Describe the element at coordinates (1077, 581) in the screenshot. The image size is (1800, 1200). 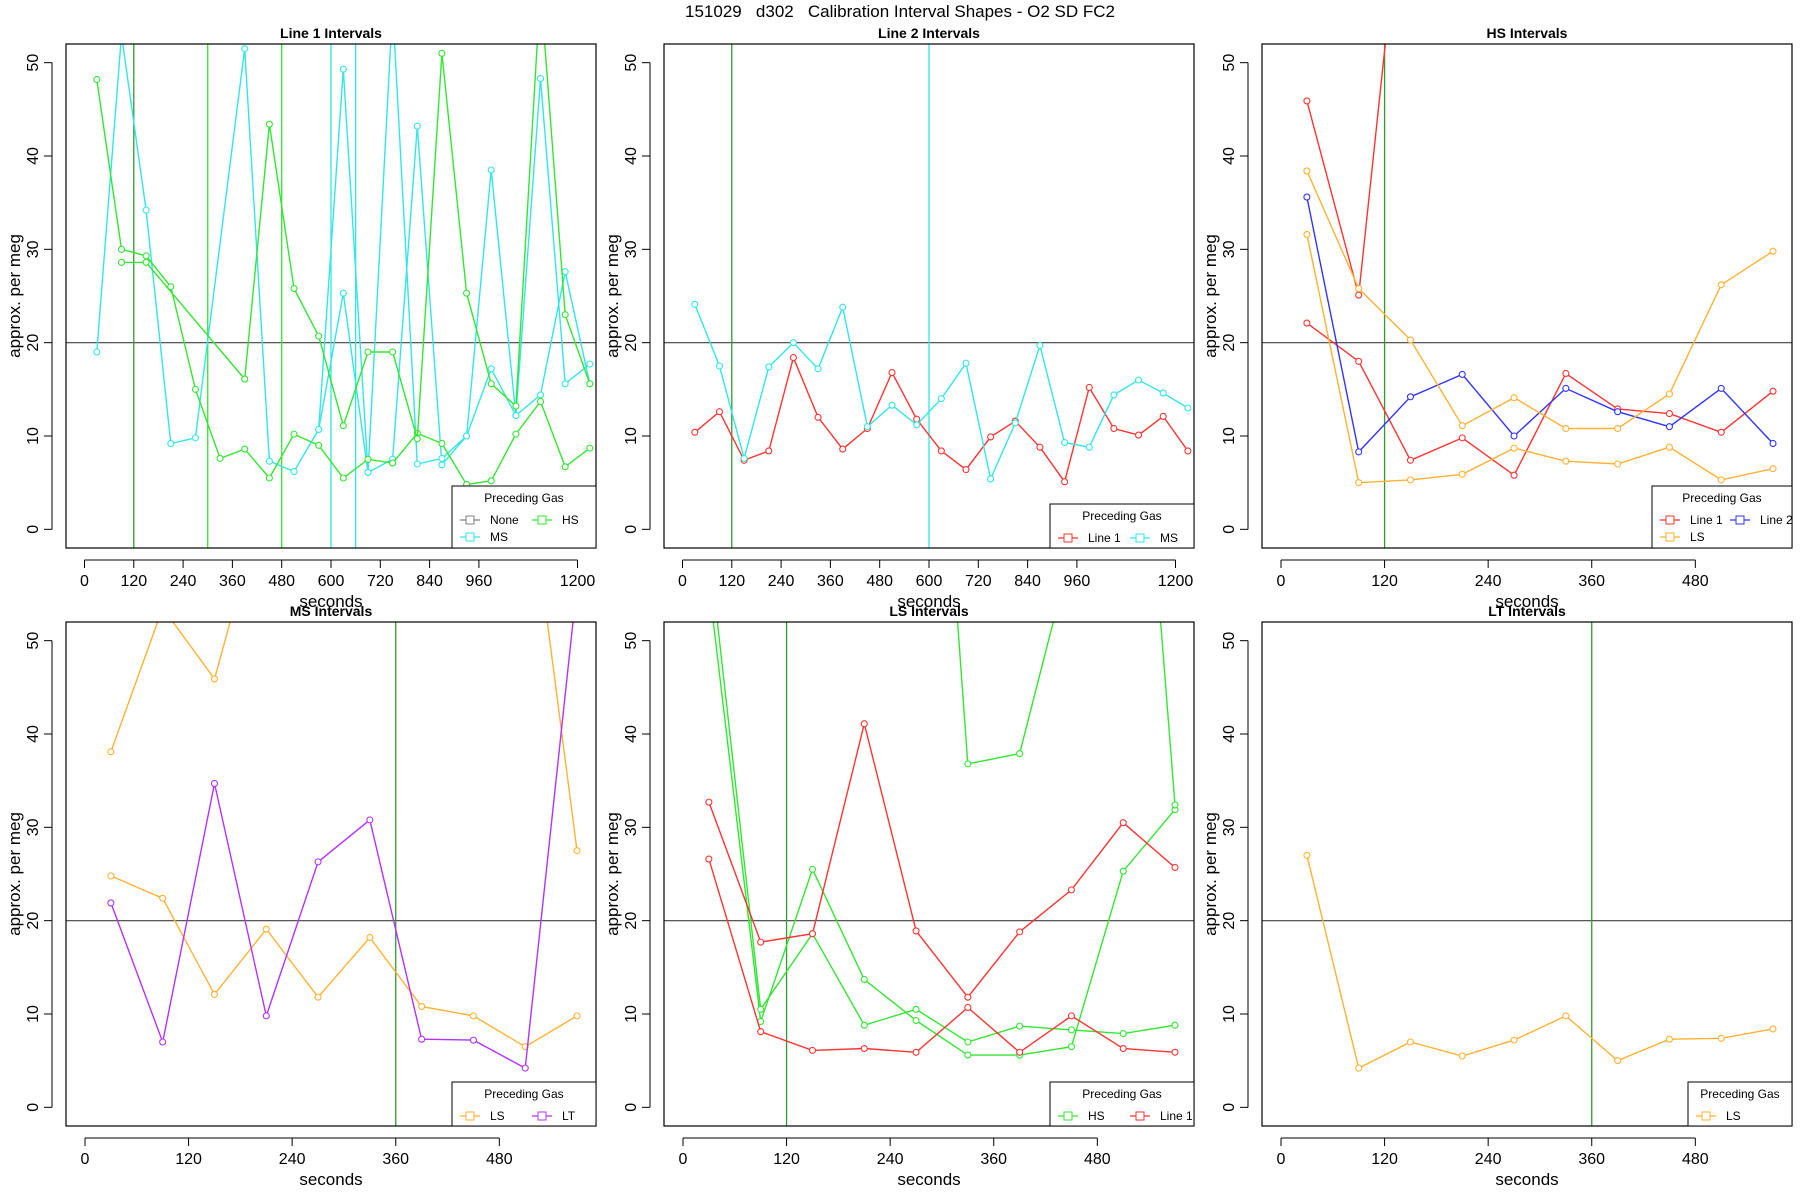
I see `x-tick-label: 960` at that location.